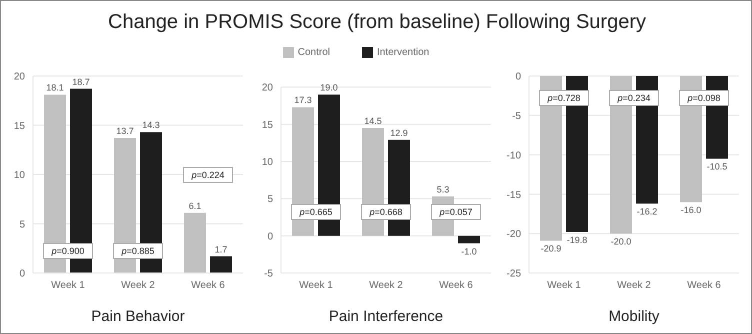  I want to click on text: Change in PROMIS Score (from baseline) Following Surgery, so click(377, 22).